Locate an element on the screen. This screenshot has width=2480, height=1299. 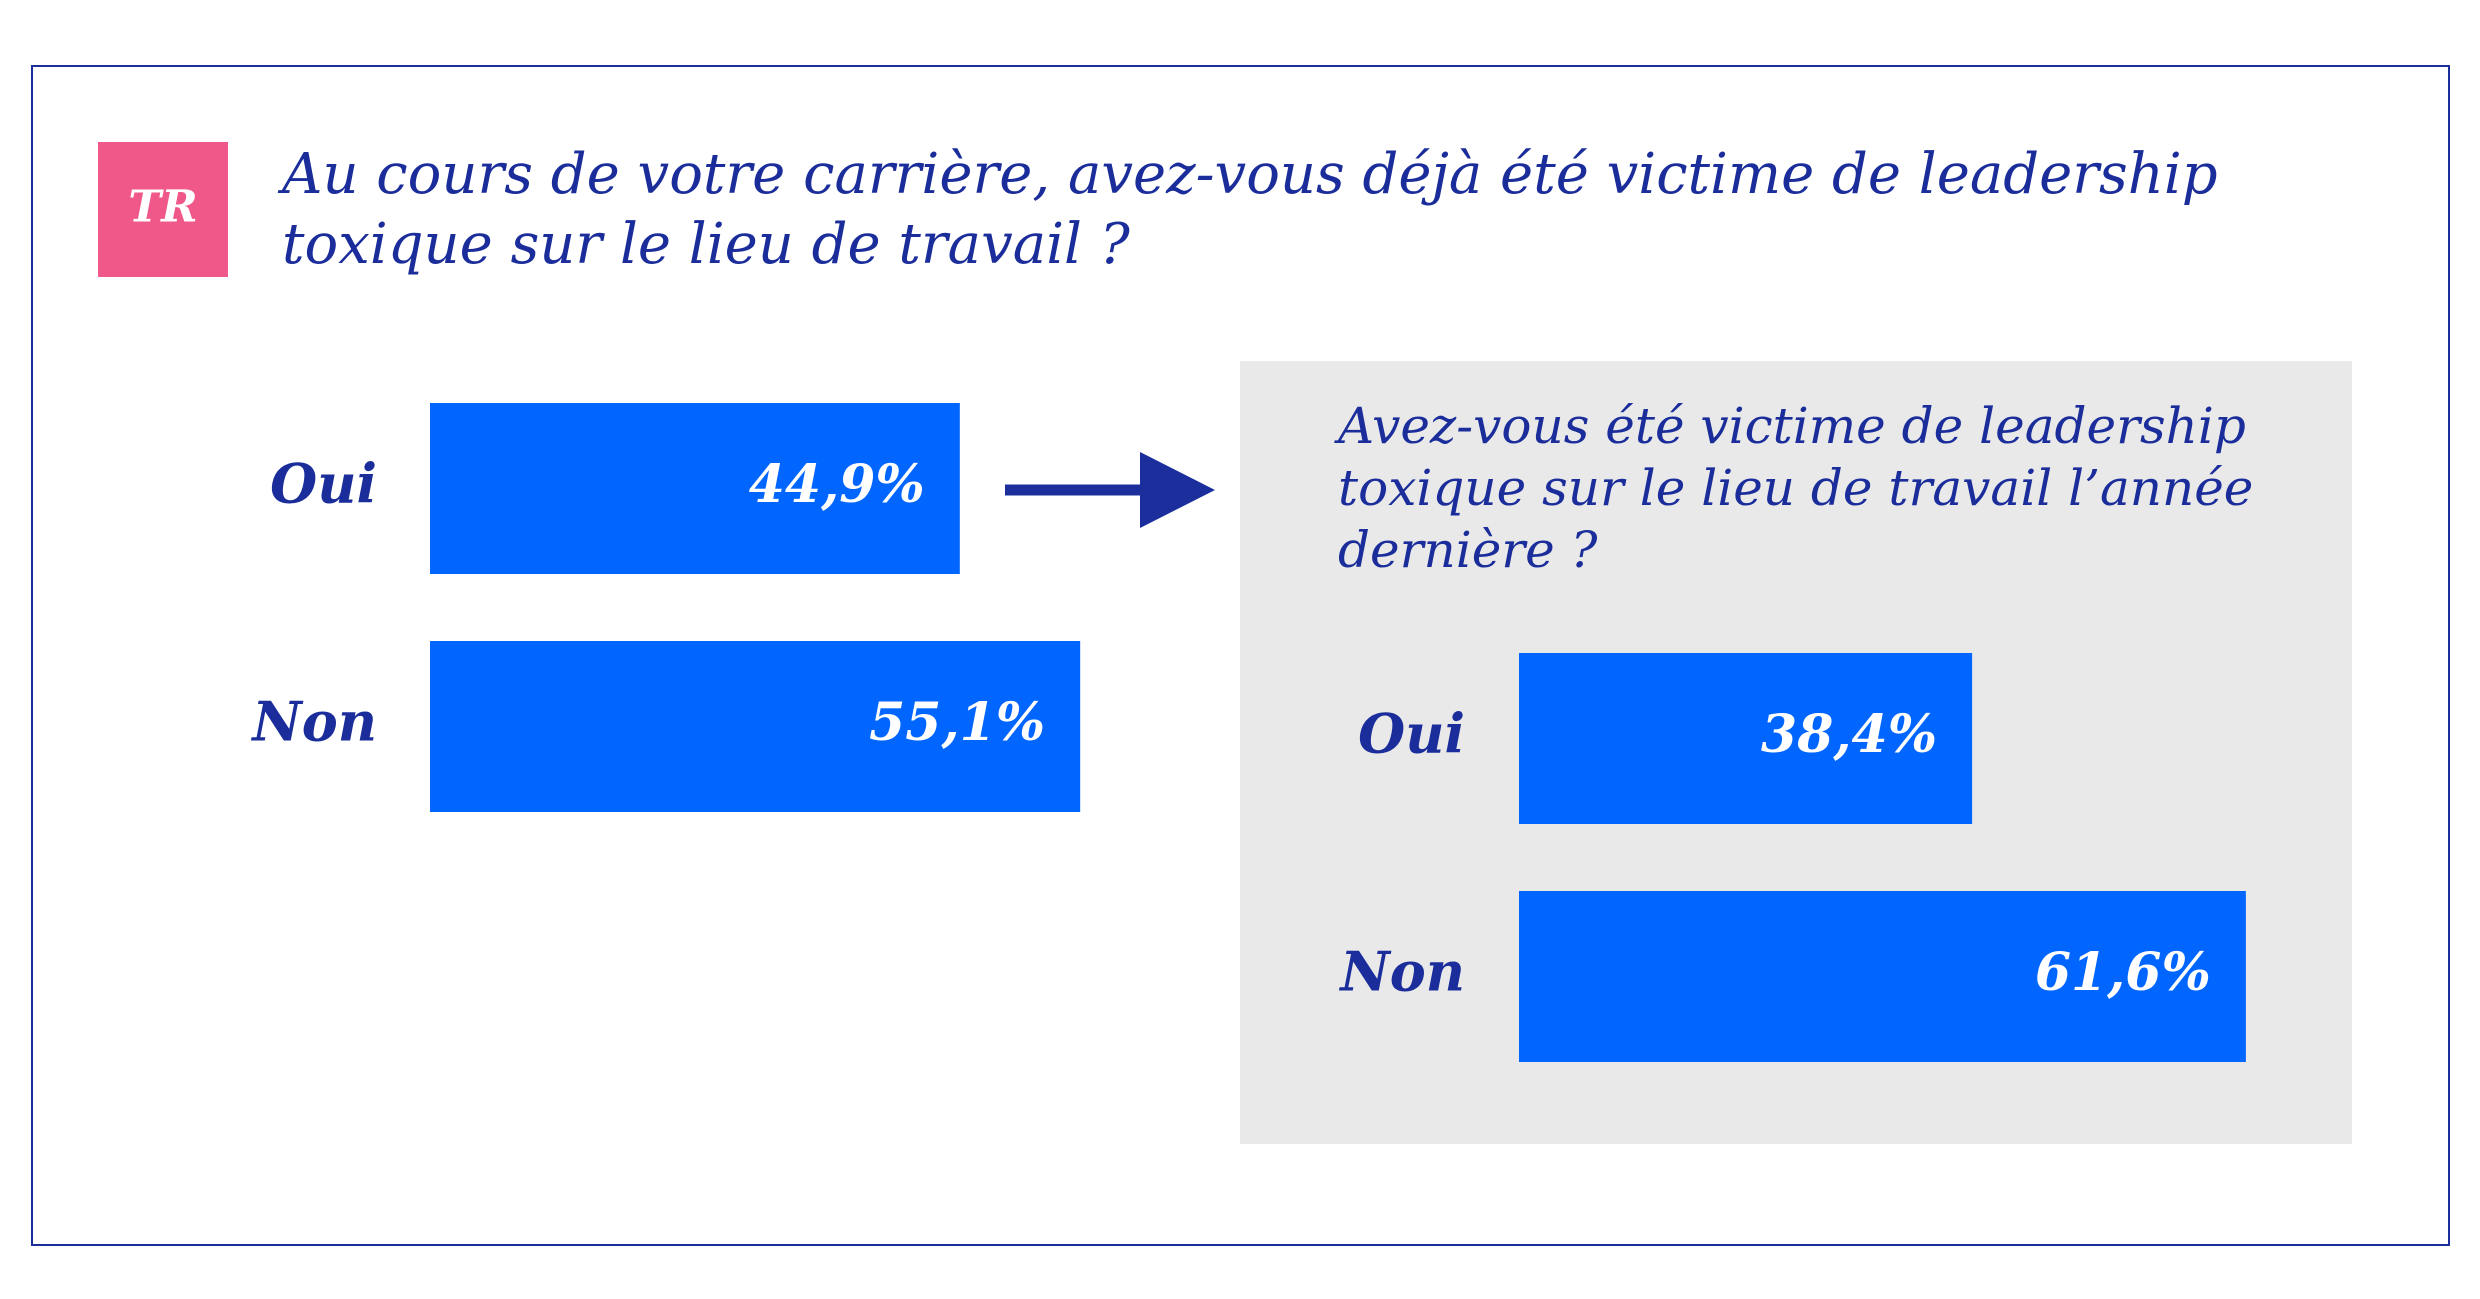
value-label: 61,6% is located at coordinates (2123, 972).